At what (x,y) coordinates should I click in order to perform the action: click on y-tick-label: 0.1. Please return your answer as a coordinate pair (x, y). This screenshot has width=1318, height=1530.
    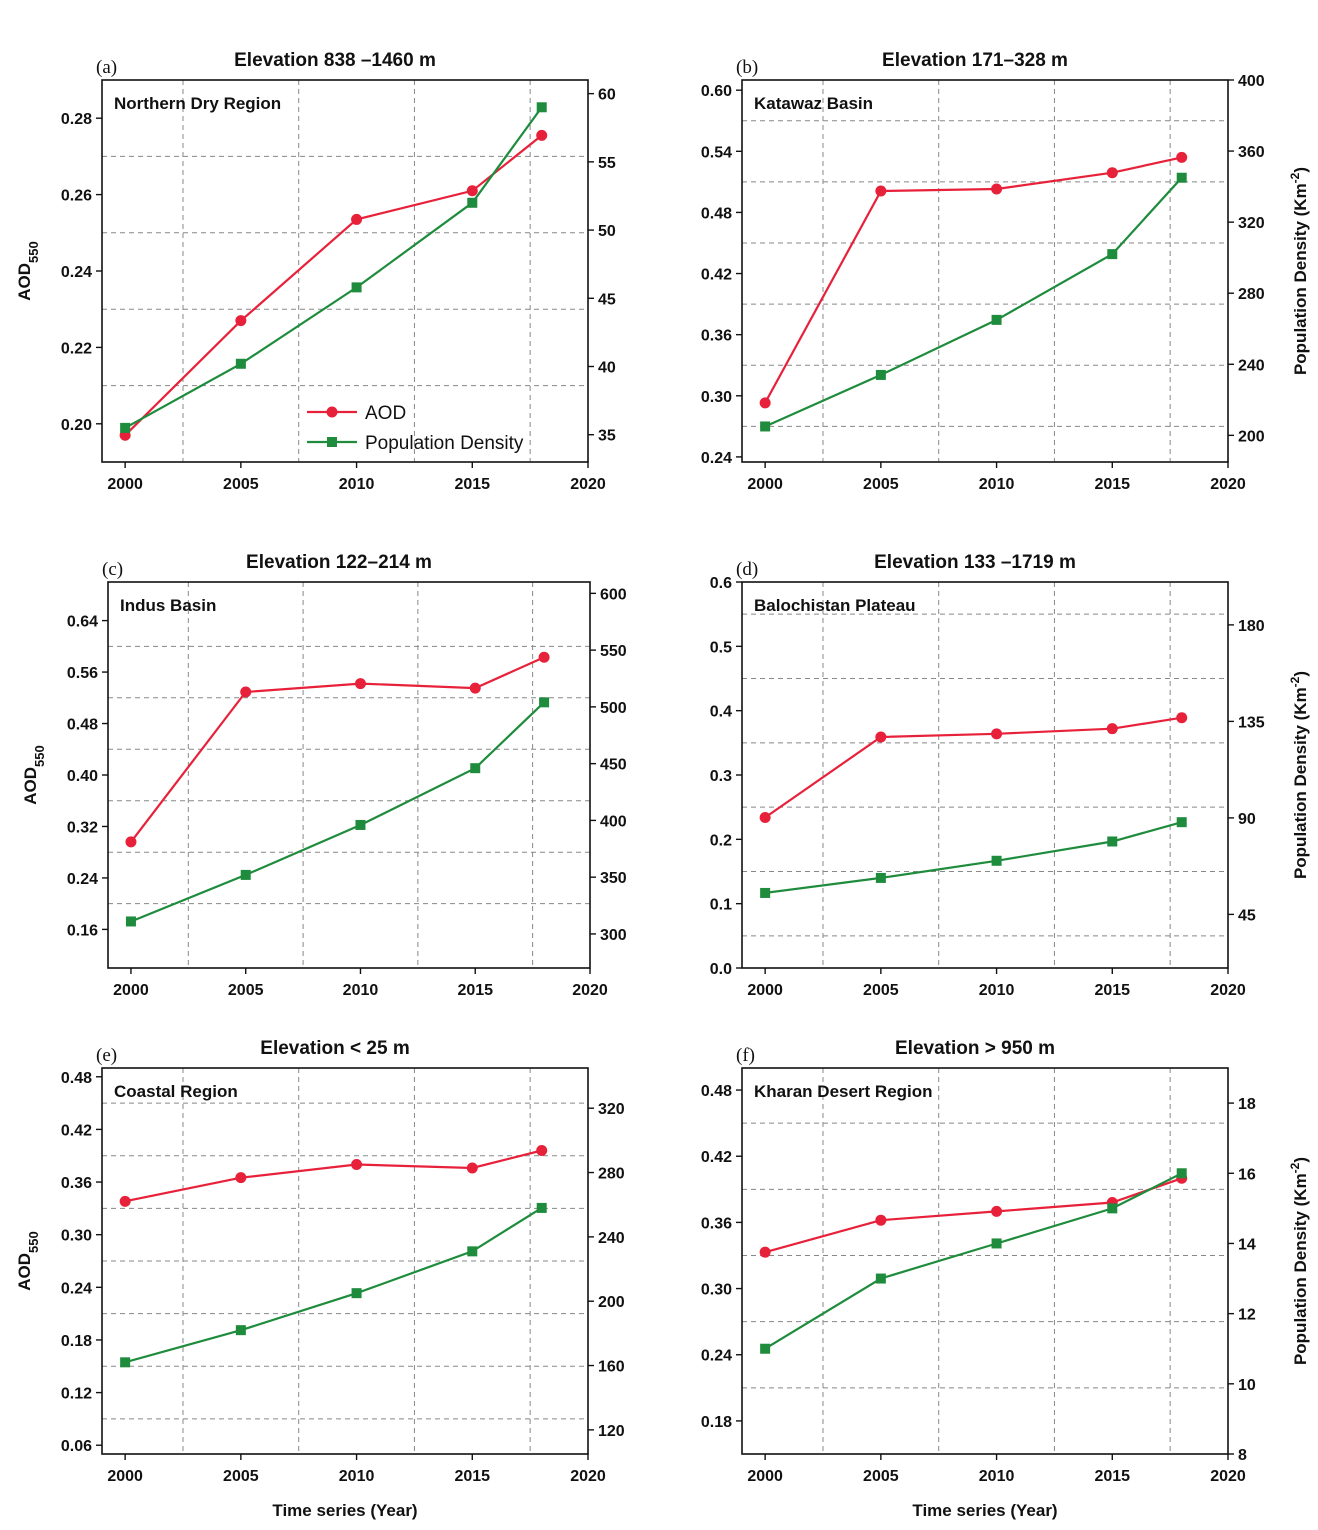
    Looking at the image, I should click on (721, 905).